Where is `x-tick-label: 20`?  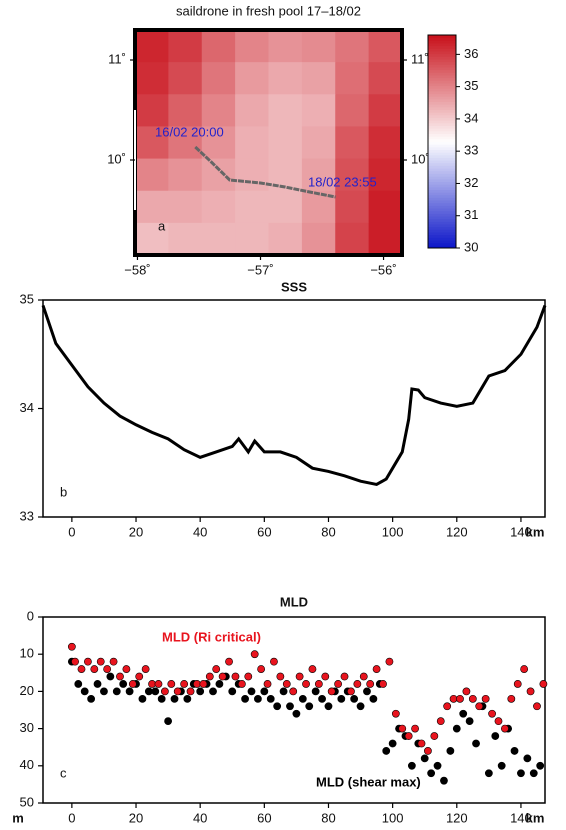
x-tick-label: 20 is located at coordinates (136, 531).